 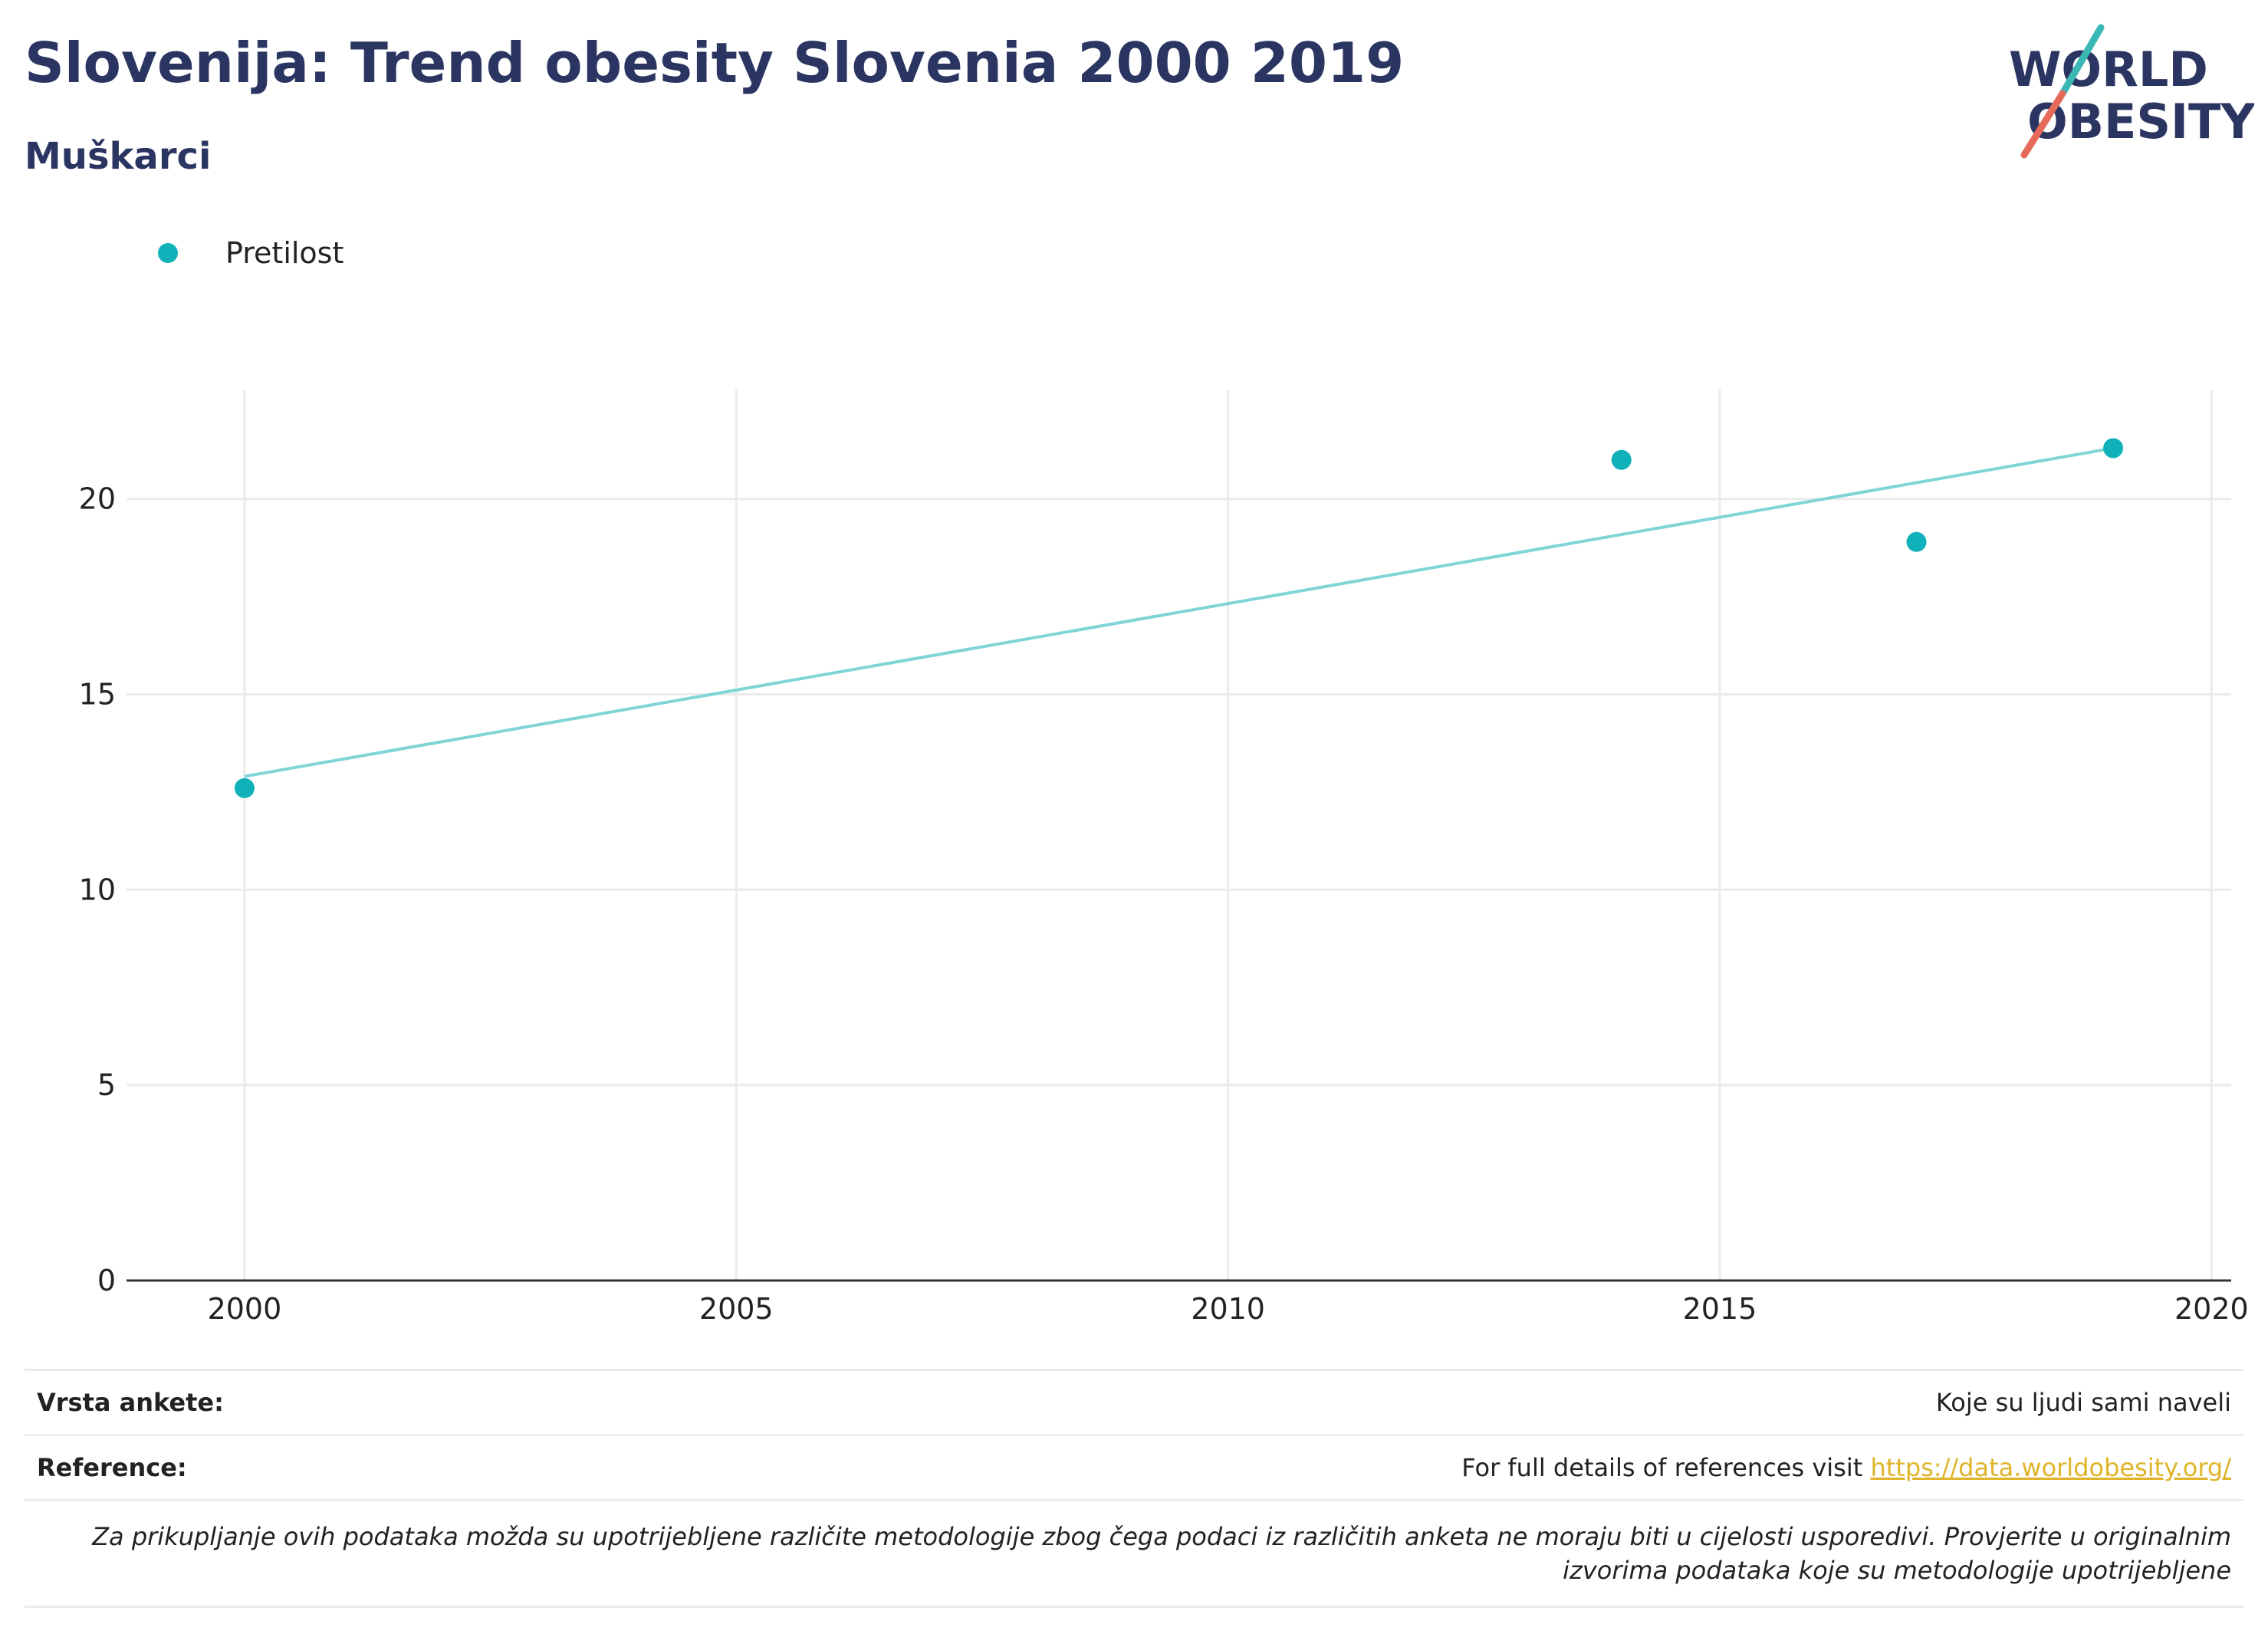 I want to click on reference-link: https://data.worldobesity.org/, so click(x=2050, y=1468).